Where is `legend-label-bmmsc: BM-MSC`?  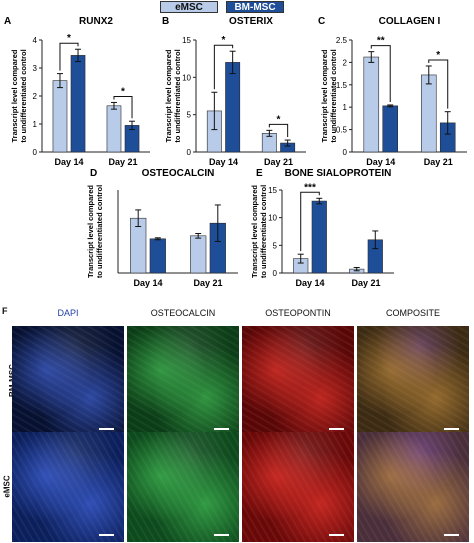 legend-label-bmmsc: BM-MSC is located at coordinates (255, 7).